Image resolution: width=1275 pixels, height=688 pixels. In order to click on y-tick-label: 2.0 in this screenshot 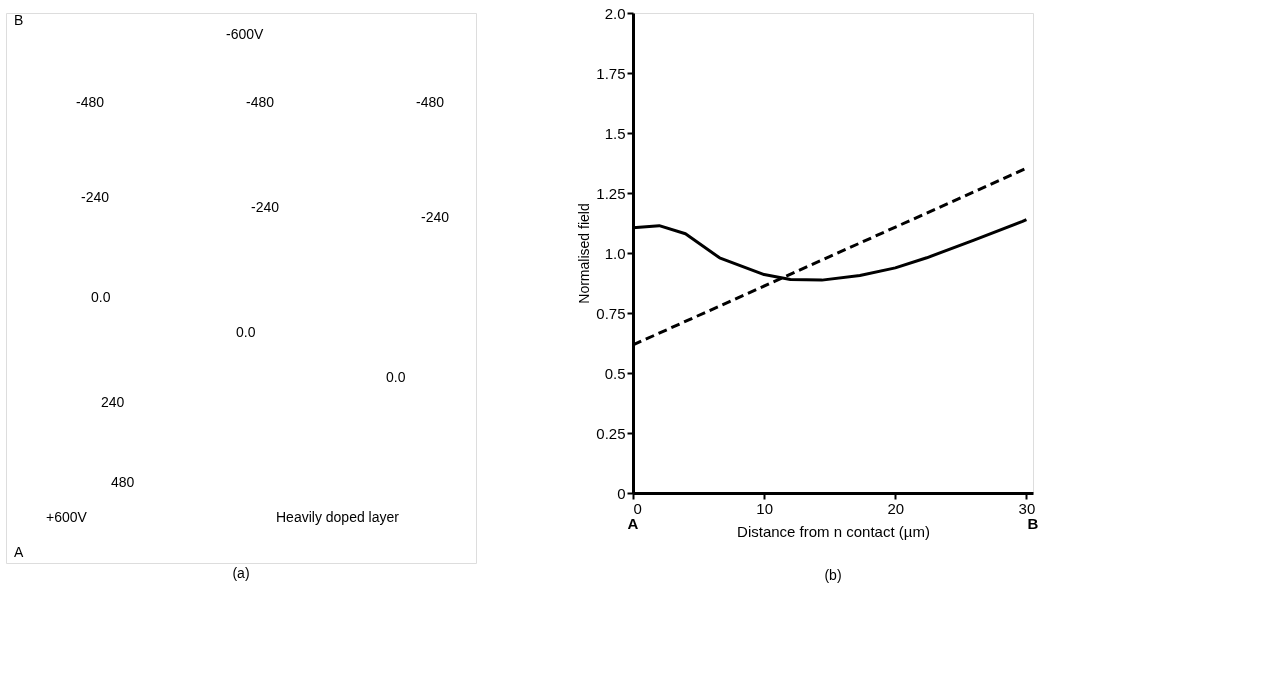, I will do `click(615, 13)`.